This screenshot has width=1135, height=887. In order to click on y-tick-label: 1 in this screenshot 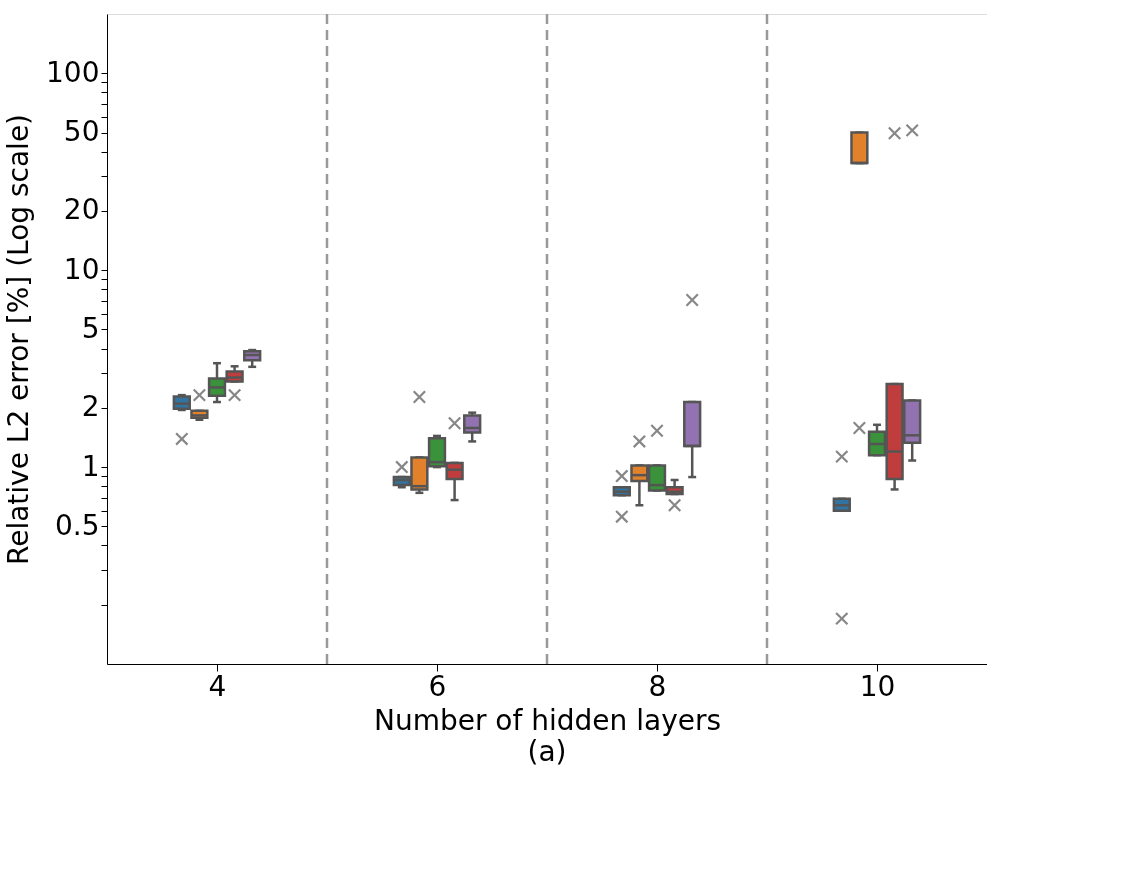, I will do `click(90, 466)`.